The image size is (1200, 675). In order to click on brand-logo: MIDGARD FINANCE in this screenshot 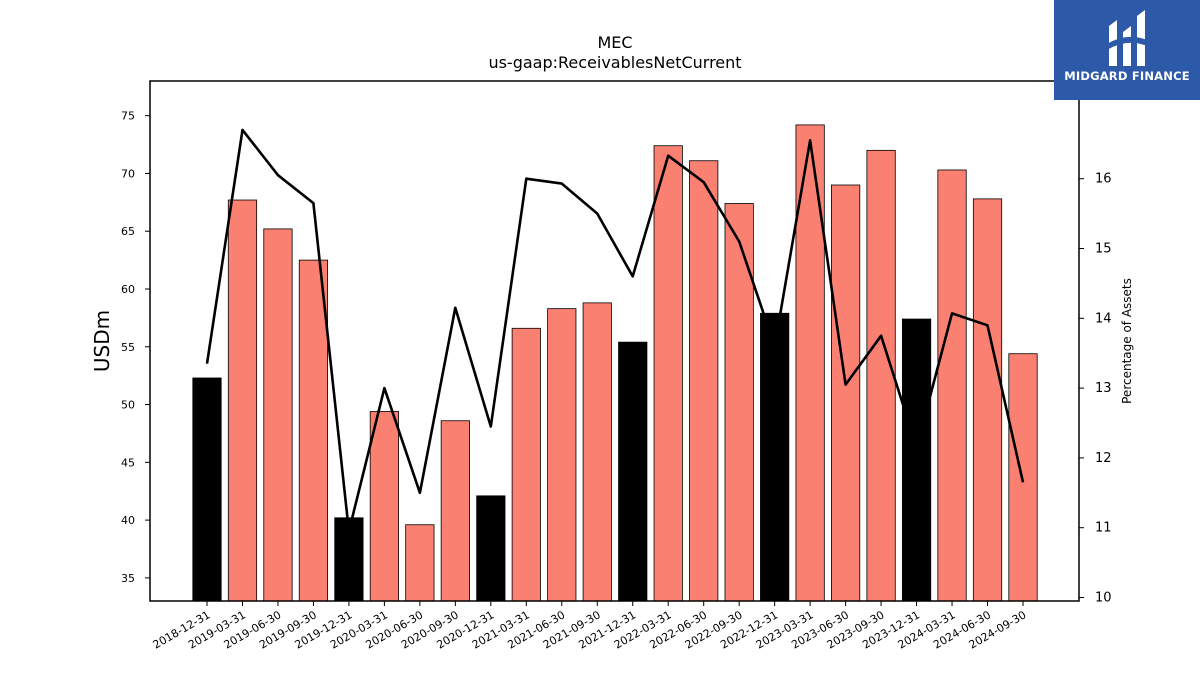, I will do `click(1127, 50)`.